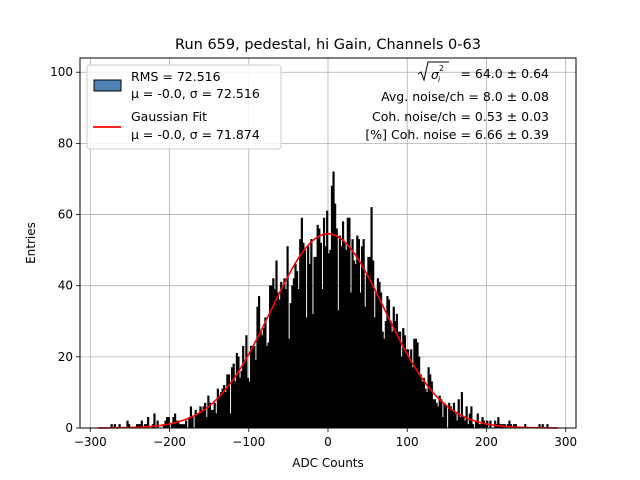 The width and height of the screenshot is (640, 480). Describe the element at coordinates (439, 79) in the screenshot. I see `svg-text: i` at that location.